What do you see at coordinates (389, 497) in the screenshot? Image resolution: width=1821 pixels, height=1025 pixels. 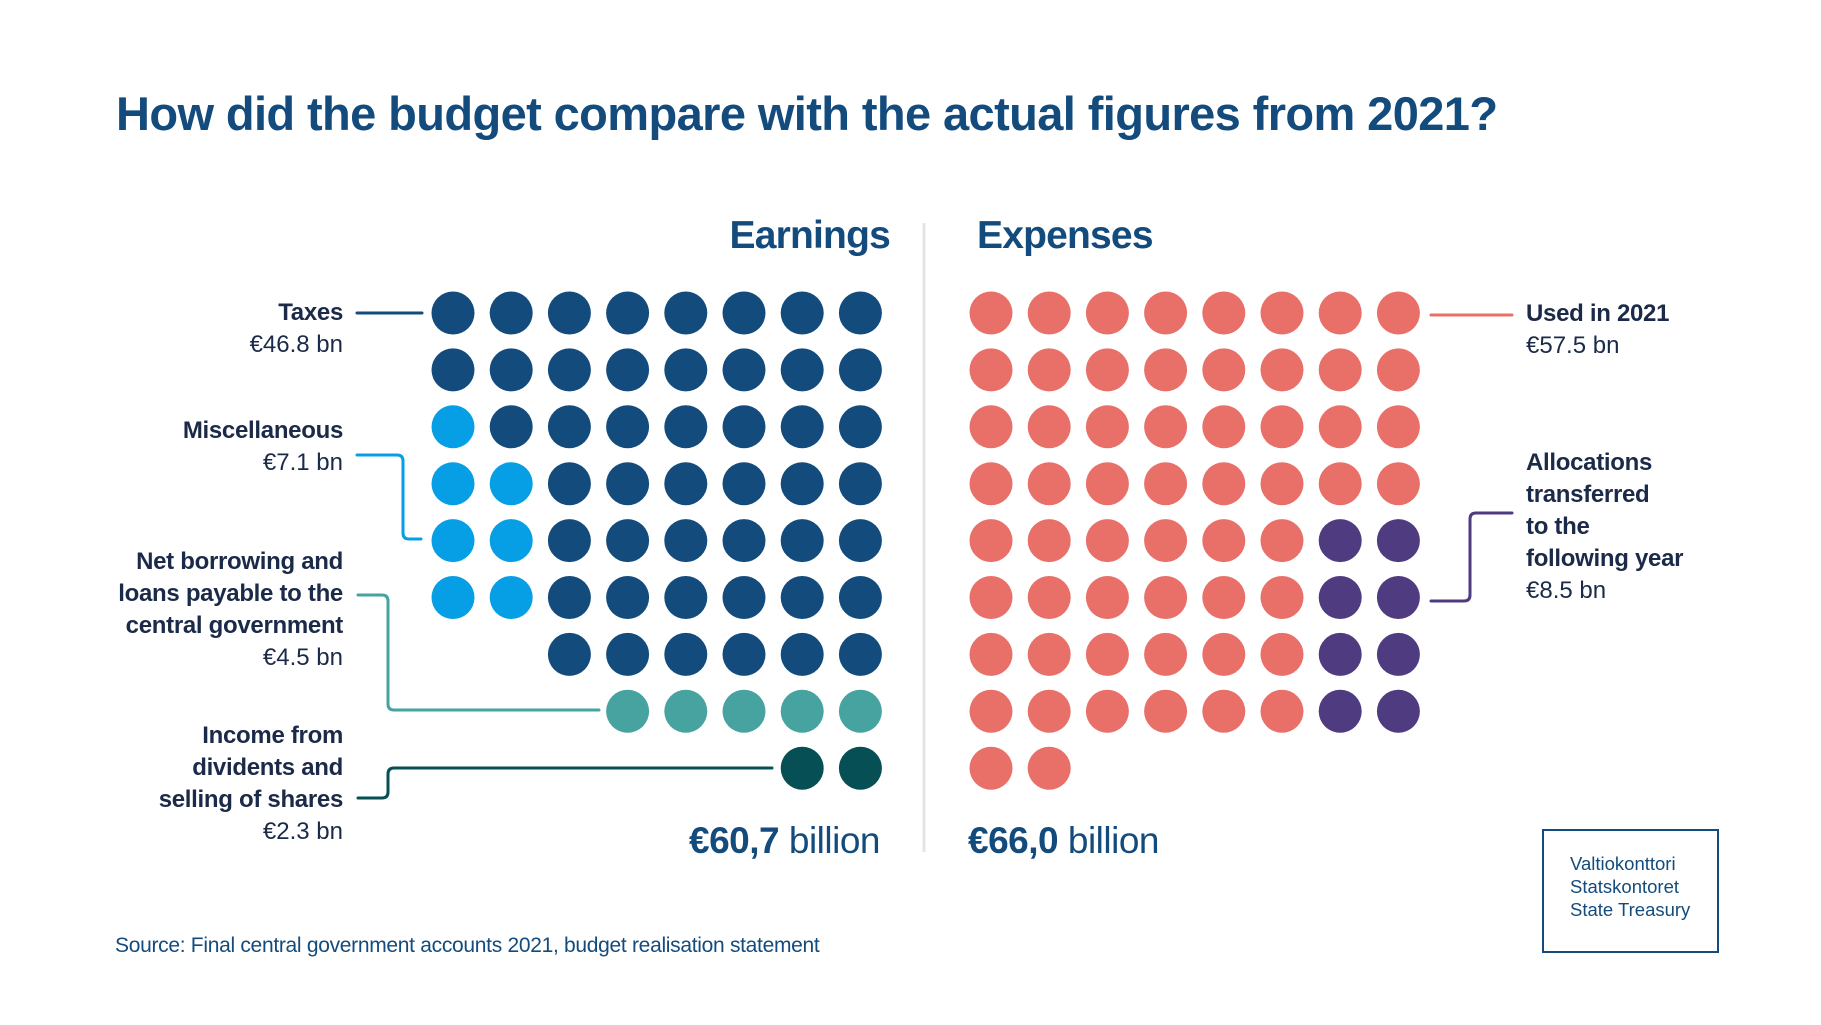 I see `connector-miscellaneous` at bounding box center [389, 497].